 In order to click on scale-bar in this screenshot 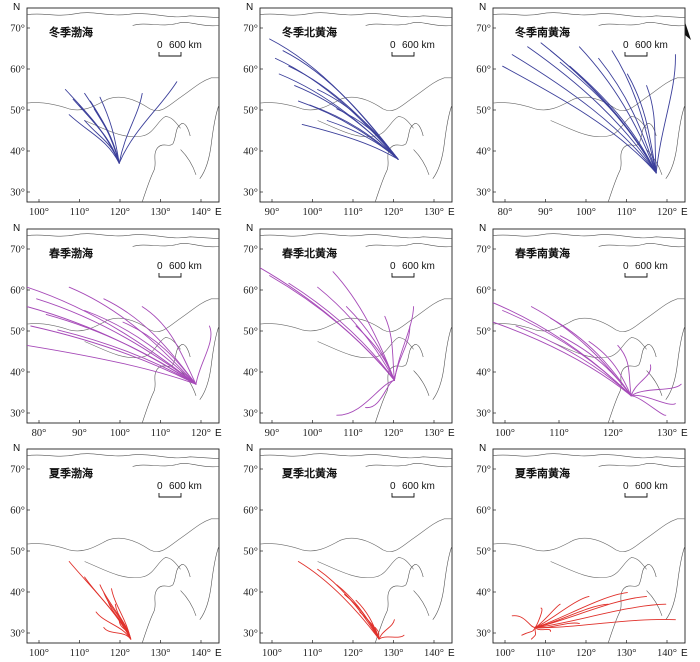, I will do `click(170, 495)`.